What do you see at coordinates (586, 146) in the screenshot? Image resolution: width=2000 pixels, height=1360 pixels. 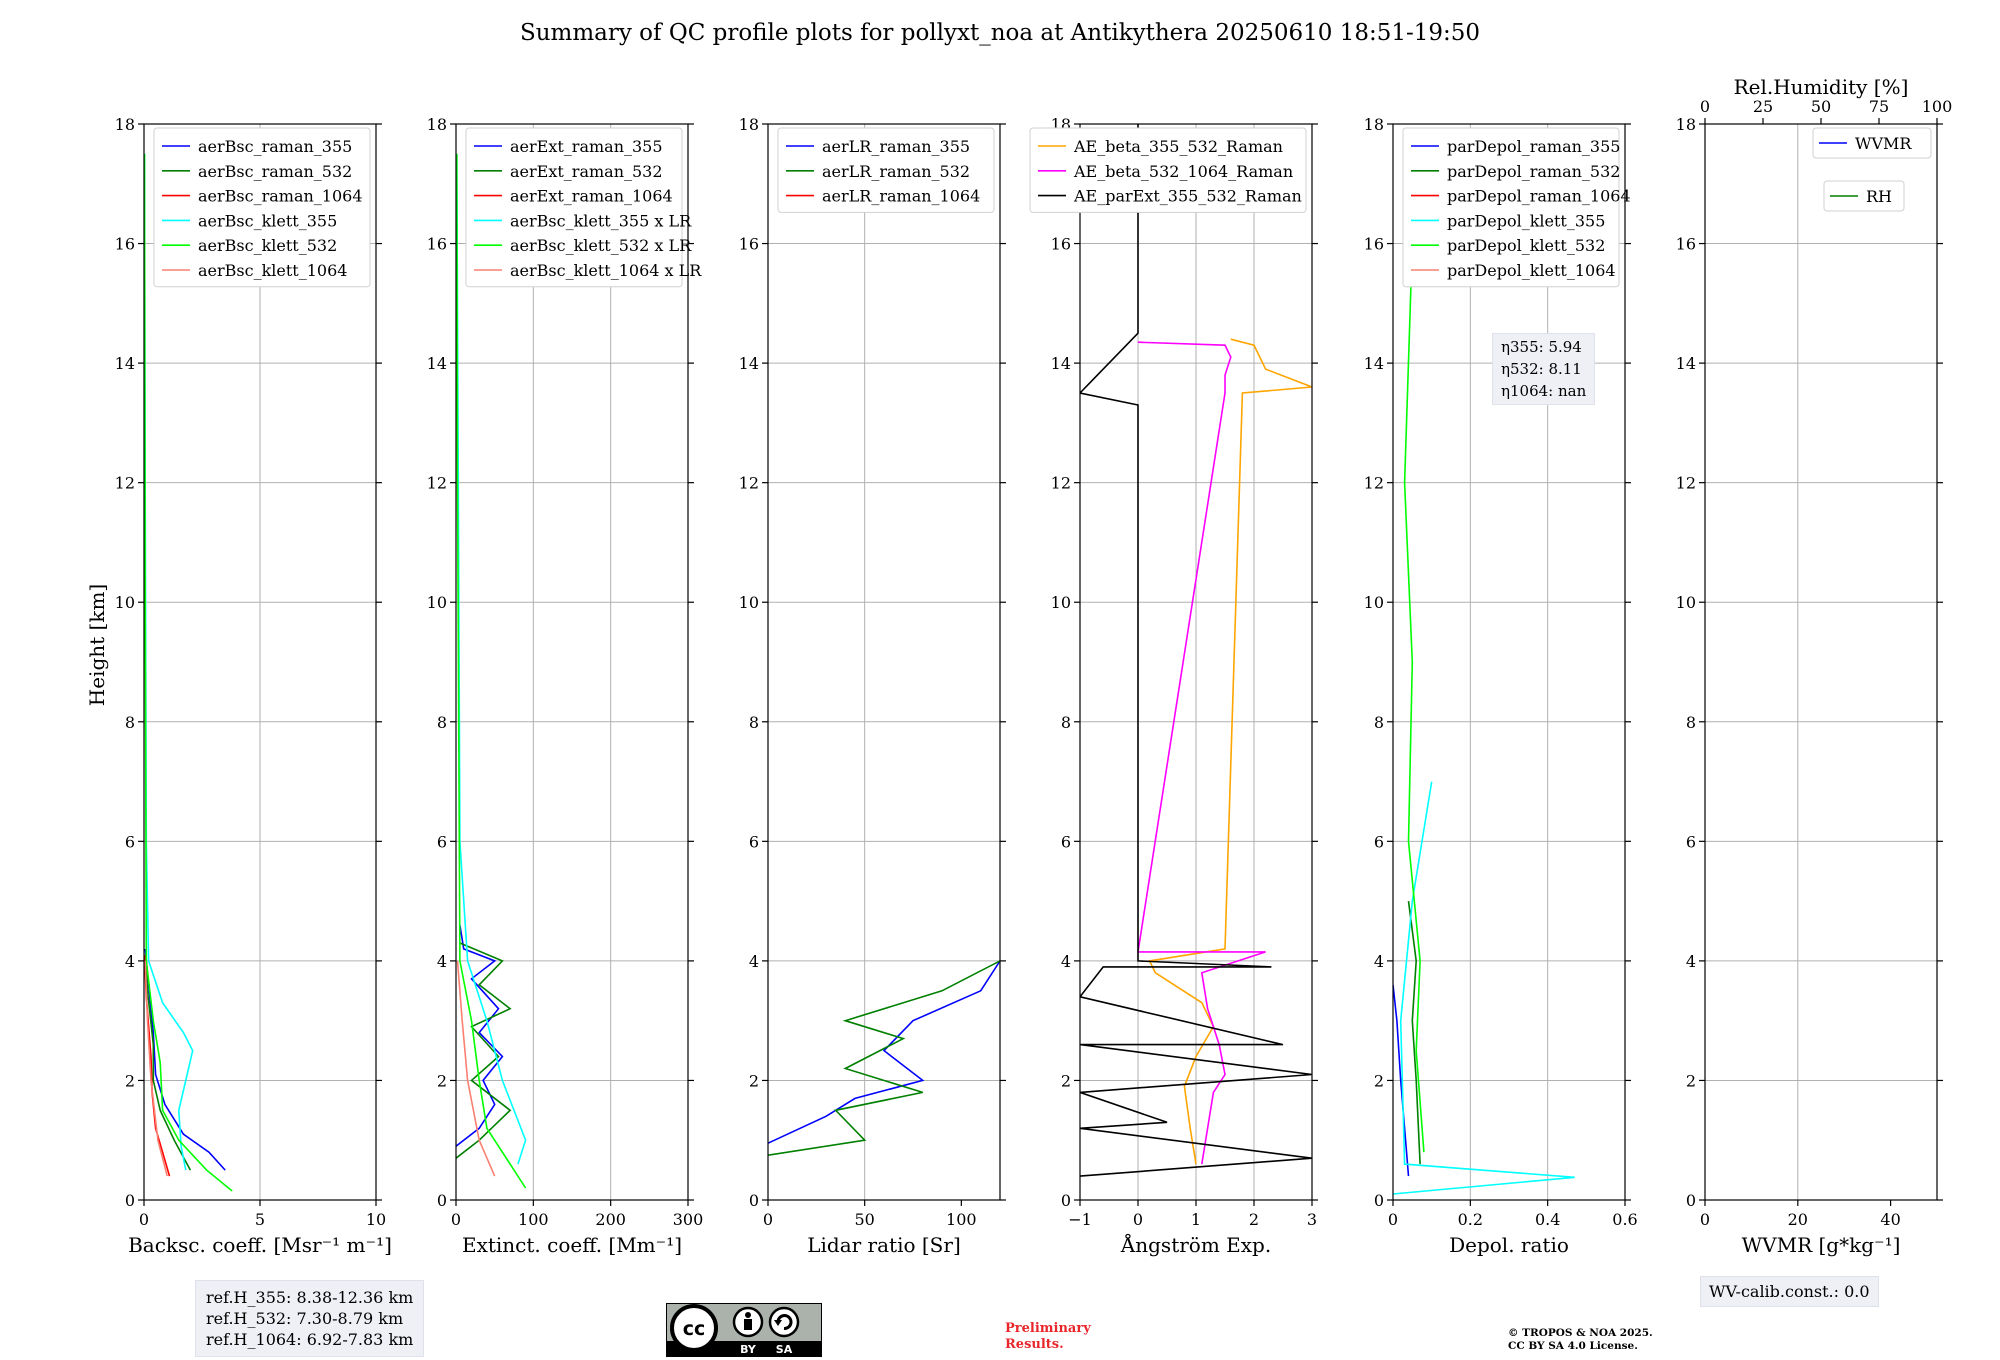 I see `legend-entry: aerExt_raman_355` at bounding box center [586, 146].